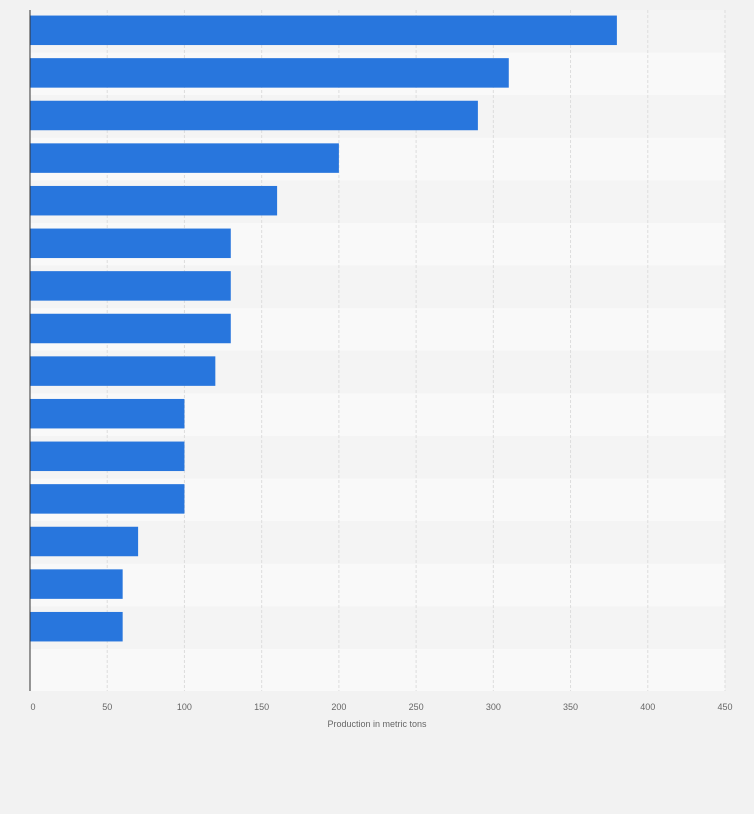  What do you see at coordinates (493, 707) in the screenshot?
I see `x-tick-label: 300` at bounding box center [493, 707].